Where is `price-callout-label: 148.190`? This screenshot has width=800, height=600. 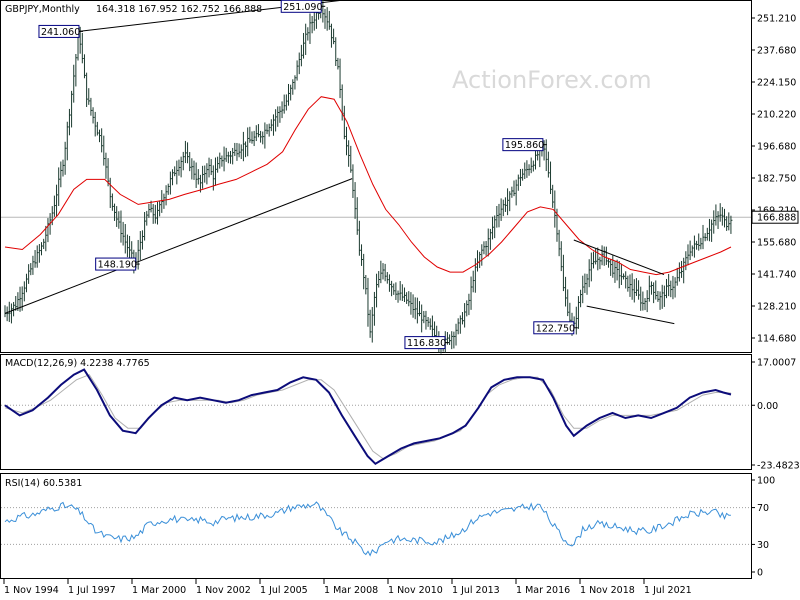
price-callout-label: 148.190 is located at coordinates (117, 265).